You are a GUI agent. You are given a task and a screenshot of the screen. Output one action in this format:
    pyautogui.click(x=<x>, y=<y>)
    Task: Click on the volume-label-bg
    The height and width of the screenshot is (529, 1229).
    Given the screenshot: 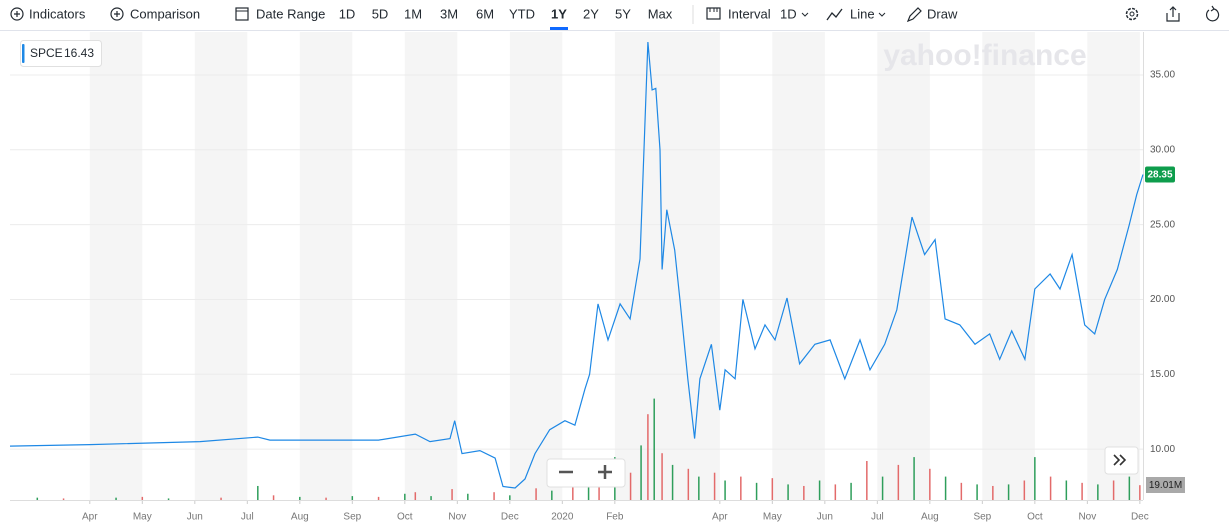 What is the action you would take?
    pyautogui.click(x=1165, y=485)
    